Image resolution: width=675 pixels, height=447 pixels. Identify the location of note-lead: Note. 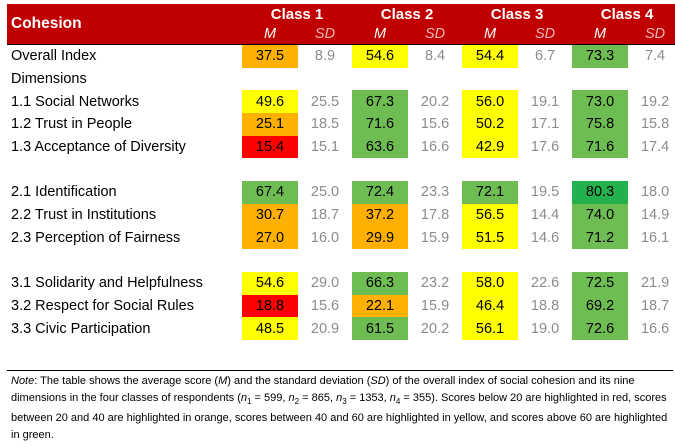
(23, 381).